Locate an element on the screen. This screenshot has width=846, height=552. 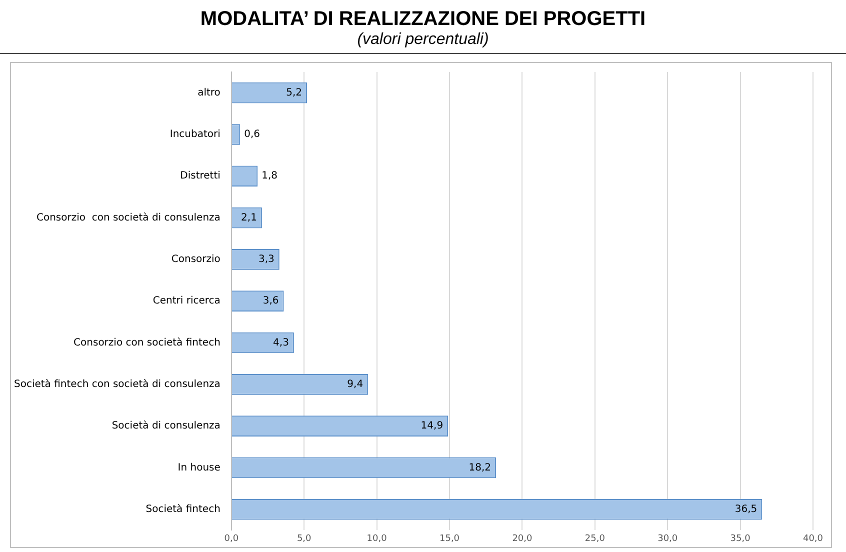
x-tick-label: 20,0 is located at coordinates (522, 539).